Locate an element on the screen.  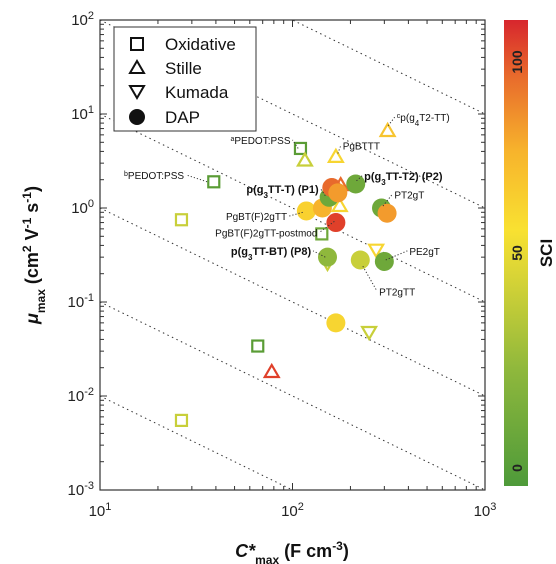
ann-p-g3tt-t-p1: p(g3TT-T) (P1) is located at coordinates (282, 192).